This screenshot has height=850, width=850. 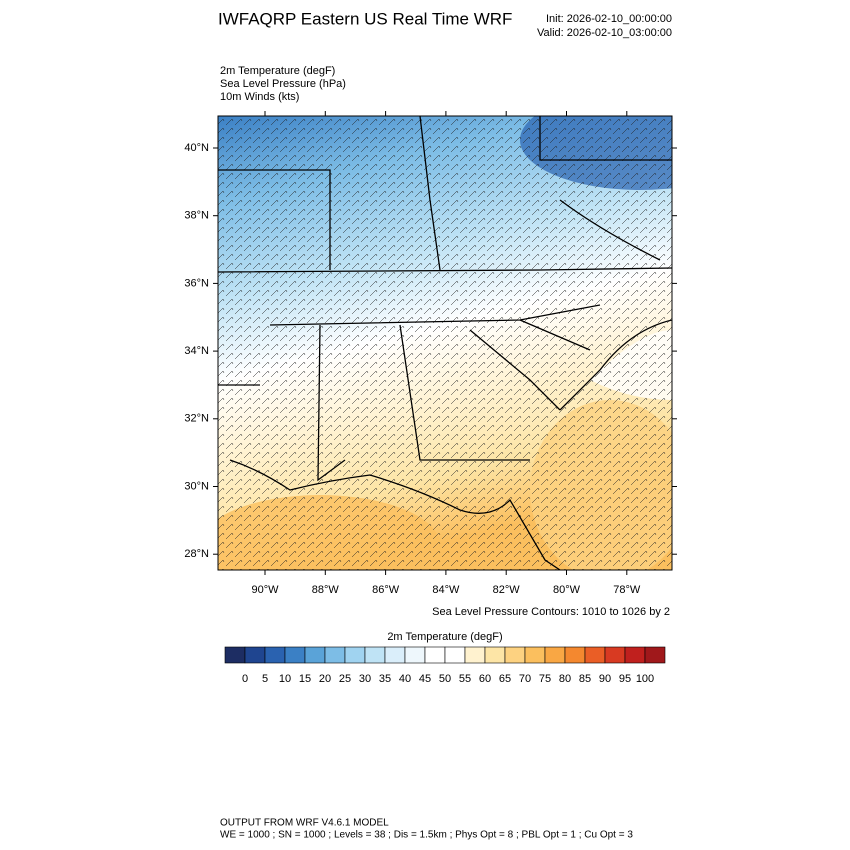 What do you see at coordinates (305, 679) in the screenshot?
I see `colorbar-label: 15` at bounding box center [305, 679].